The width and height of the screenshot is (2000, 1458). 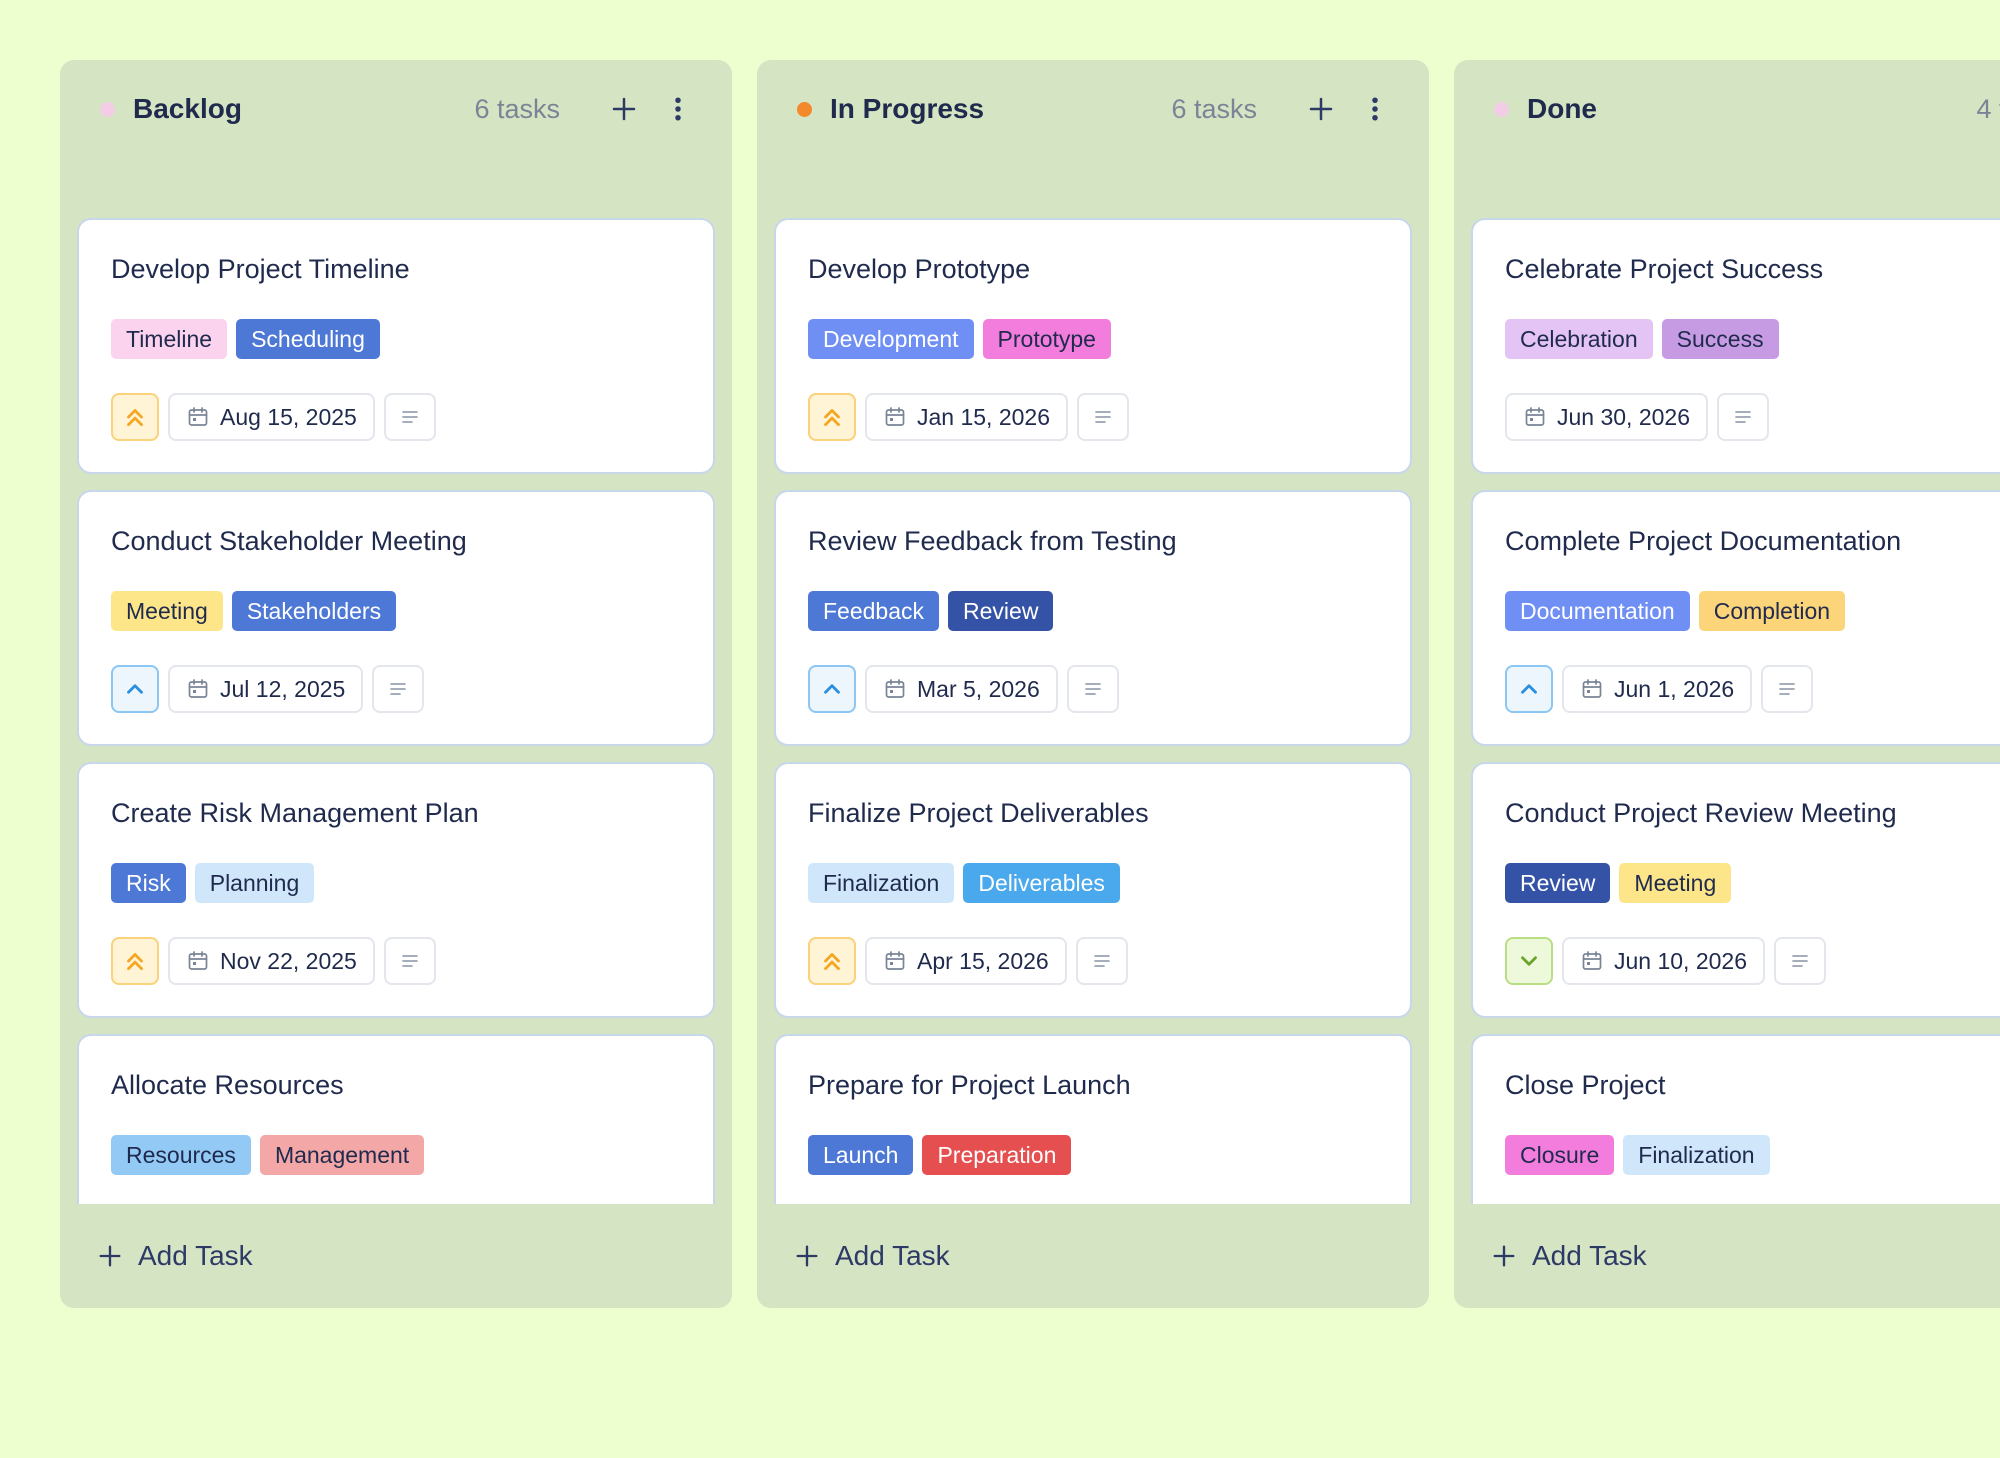 What do you see at coordinates (978, 688) in the screenshot?
I see `due-date: Mar 5, 2026` at bounding box center [978, 688].